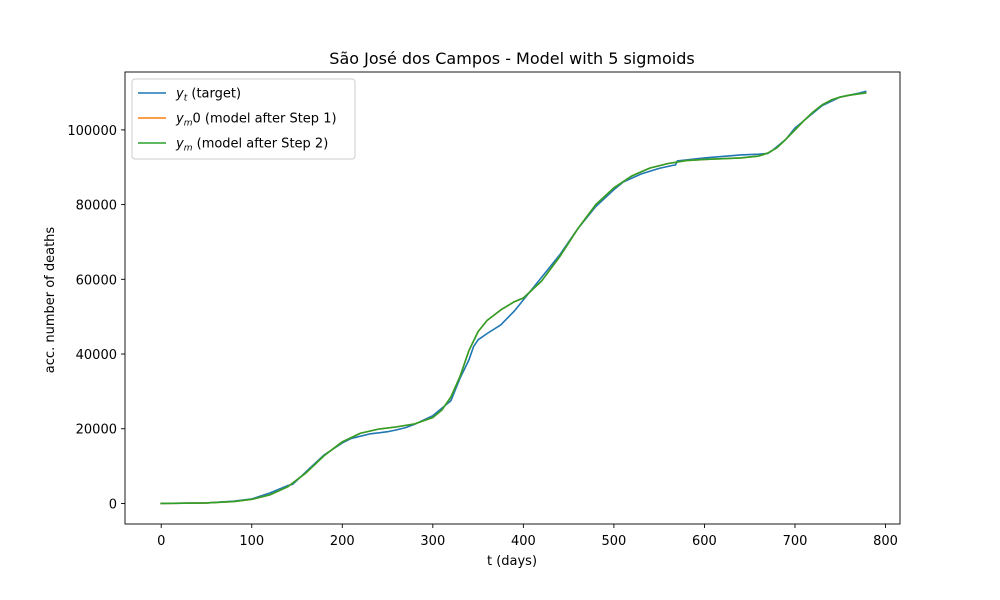 The image size is (1000, 600). I want to click on x-tick-label: 400, so click(523, 541).